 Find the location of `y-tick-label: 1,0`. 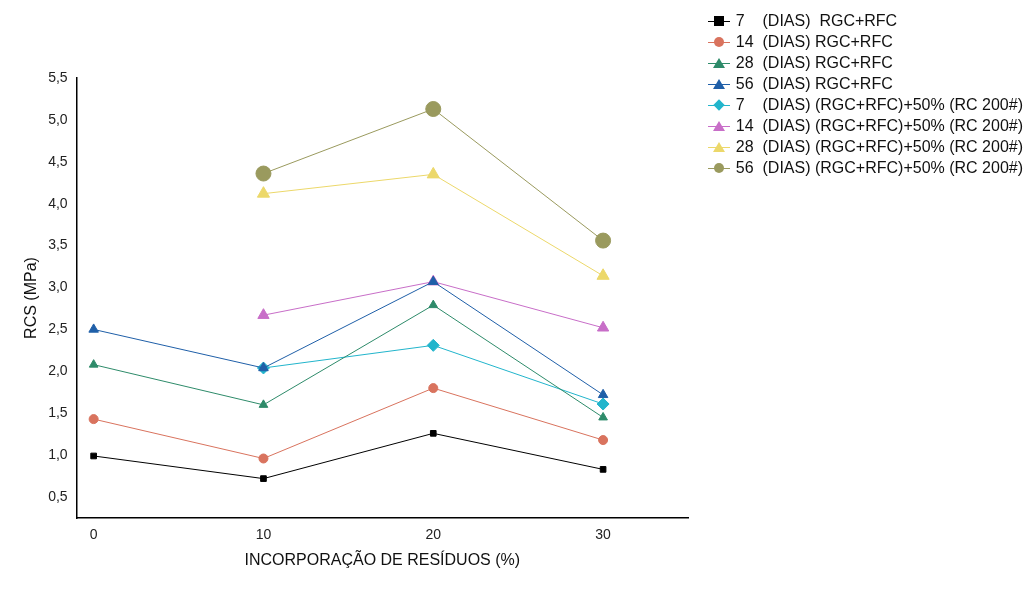

y-tick-label: 1,0 is located at coordinates (58, 454).